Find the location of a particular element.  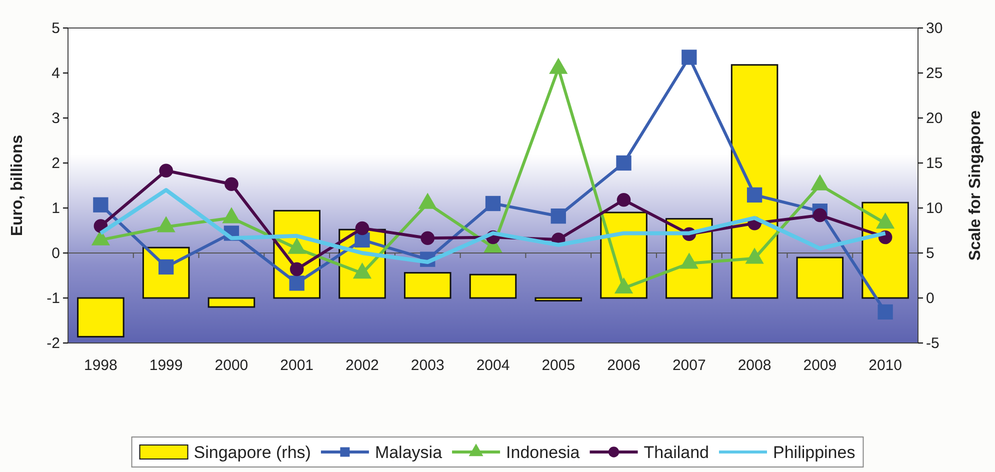

legend-label: Indonesia is located at coordinates (543, 452).